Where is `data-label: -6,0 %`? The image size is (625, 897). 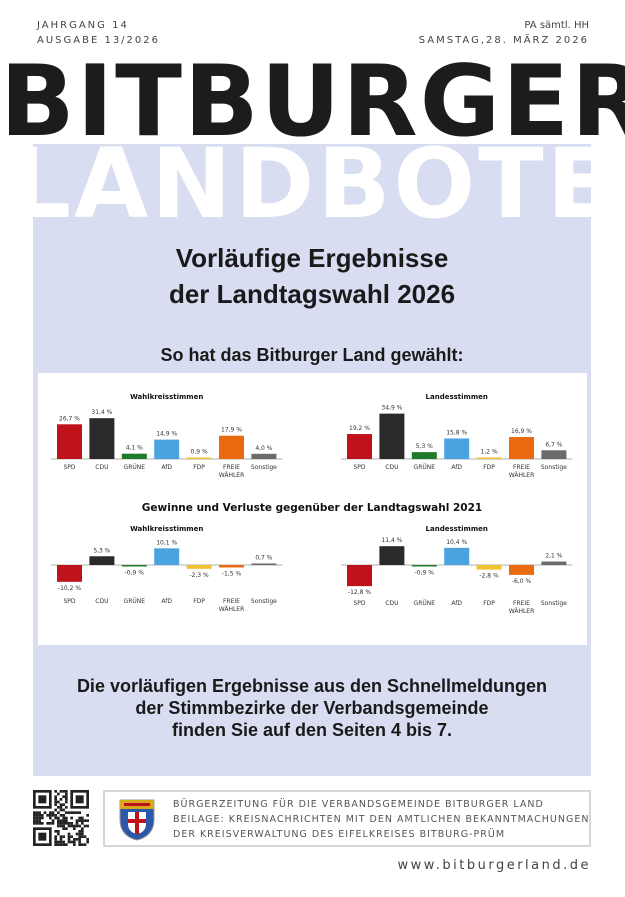
data-label: -6,0 % is located at coordinates (522, 581).